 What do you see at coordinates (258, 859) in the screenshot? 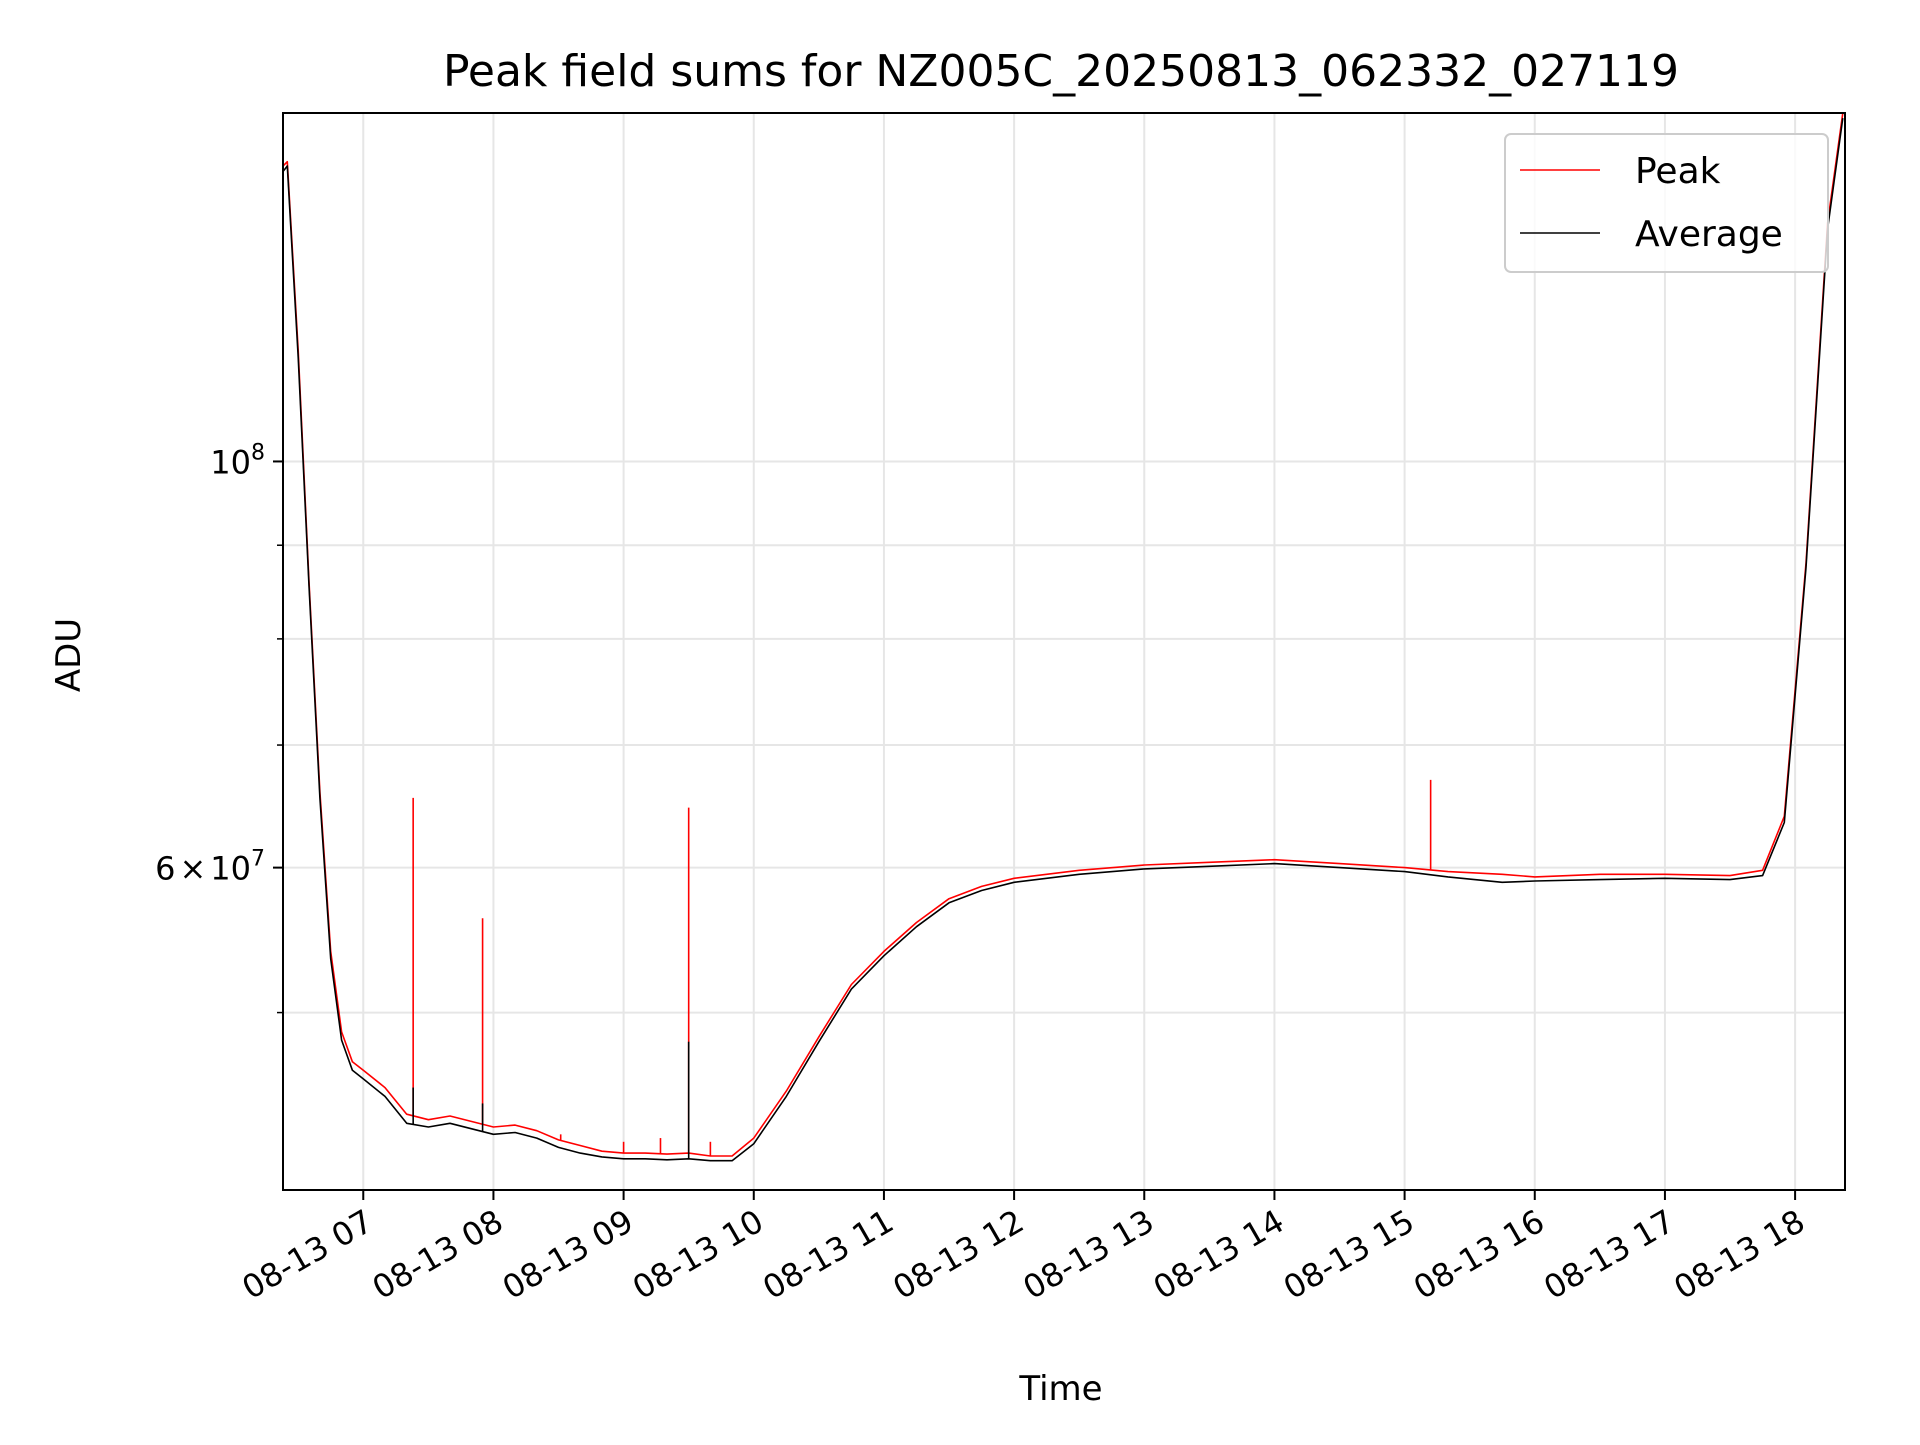
I see `y-tick-exponent: 7` at bounding box center [258, 859].